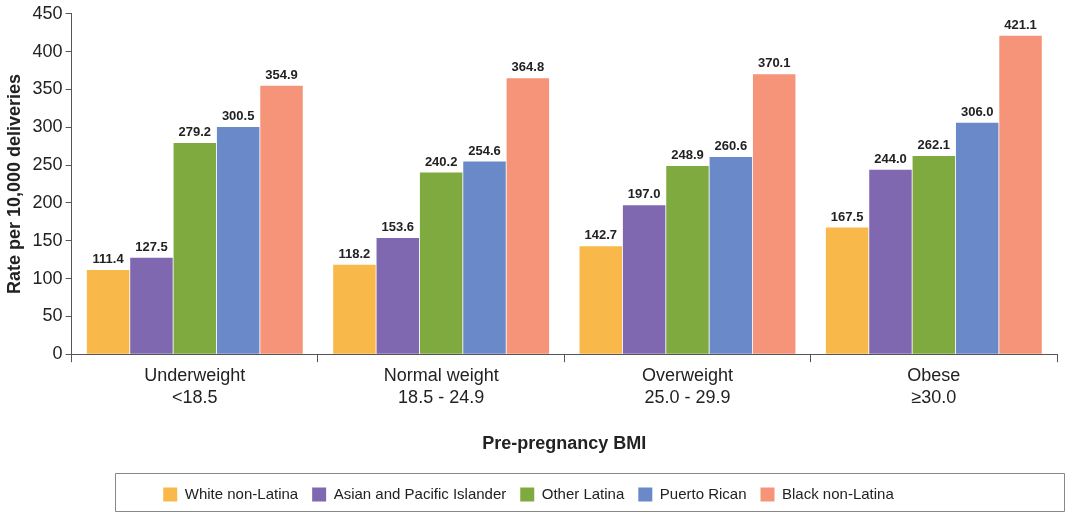 This screenshot has width=1065, height=512. I want to click on legend-label: Black non-Latina, so click(838, 493).